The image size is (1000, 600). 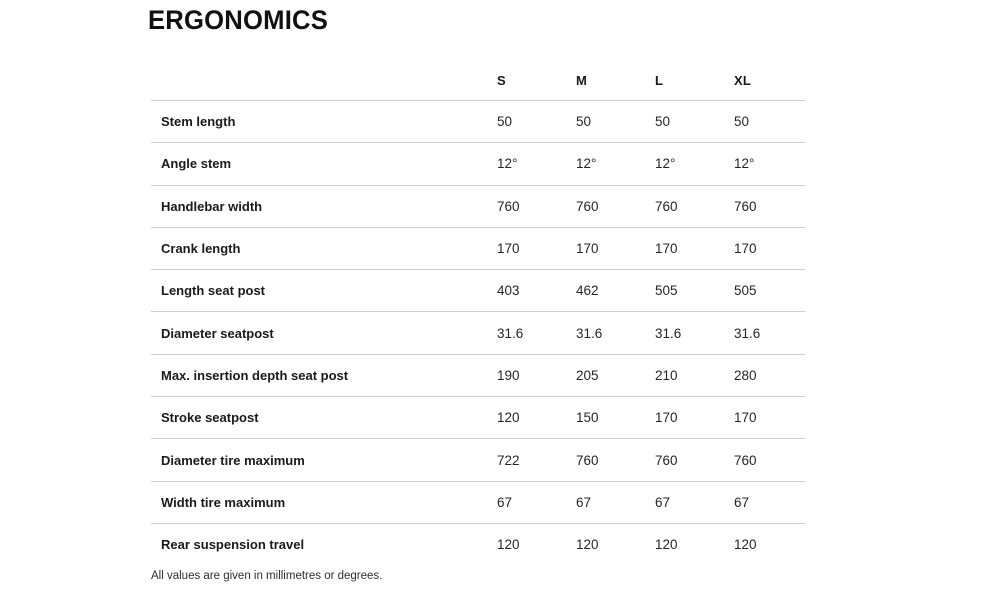 I want to click on cell-value: 210, so click(x=666, y=375).